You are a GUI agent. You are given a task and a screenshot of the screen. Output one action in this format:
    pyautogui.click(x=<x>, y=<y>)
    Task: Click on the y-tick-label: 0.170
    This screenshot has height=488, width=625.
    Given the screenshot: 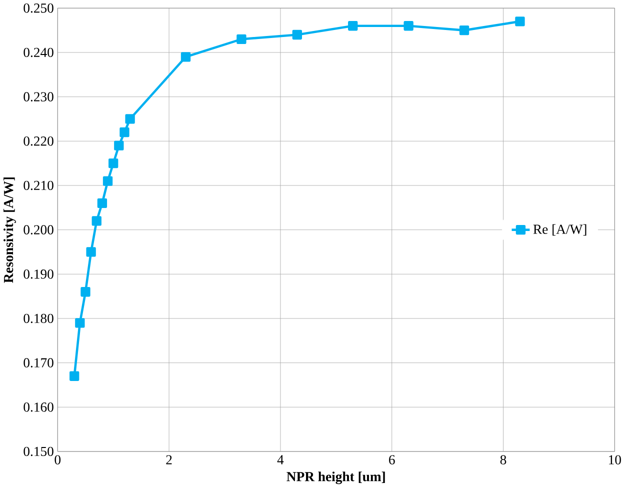 What is the action you would take?
    pyautogui.click(x=39, y=363)
    